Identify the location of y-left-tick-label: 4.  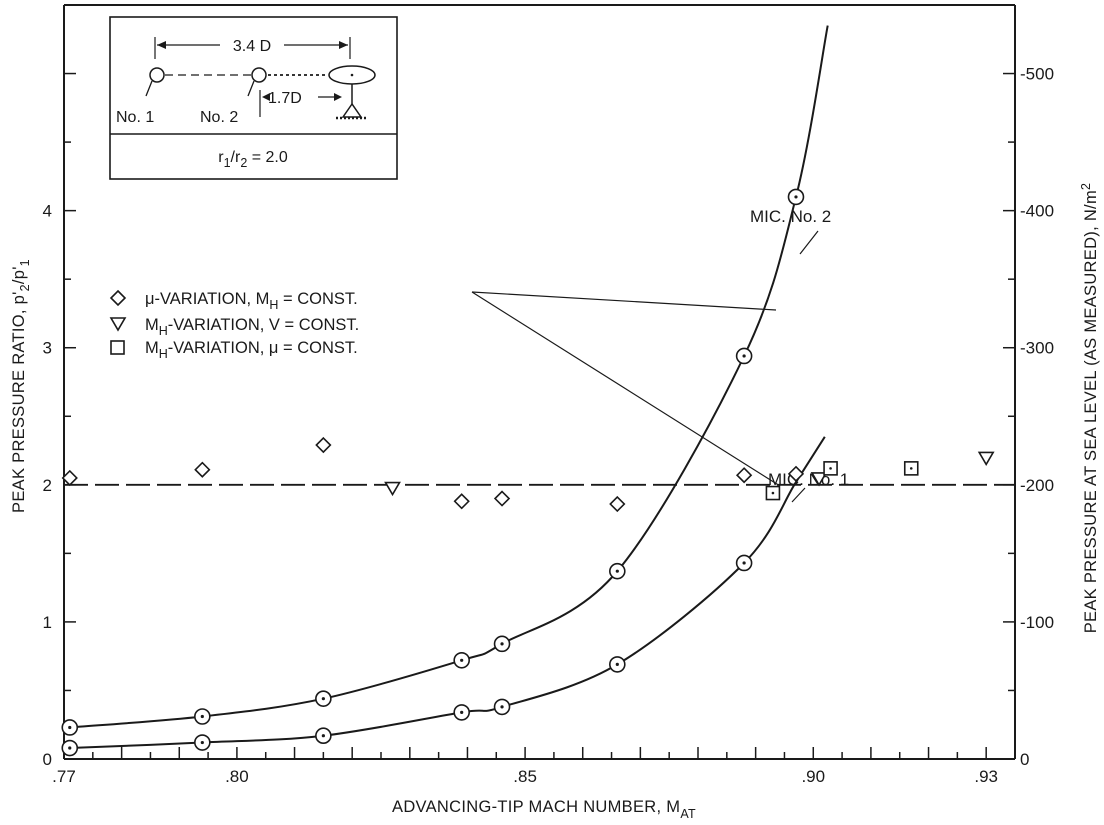
(47, 211).